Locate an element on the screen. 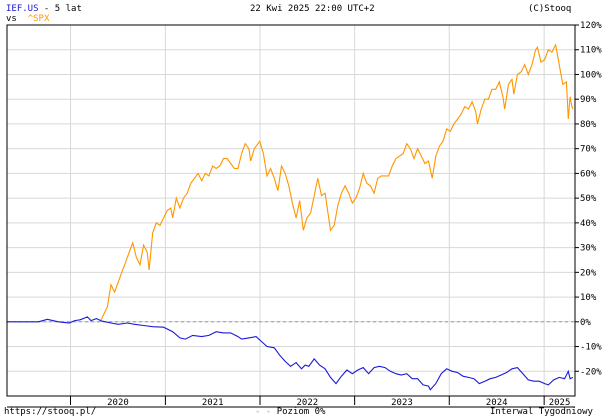  footer-level: - - Poziom 0% is located at coordinates (290, 412).